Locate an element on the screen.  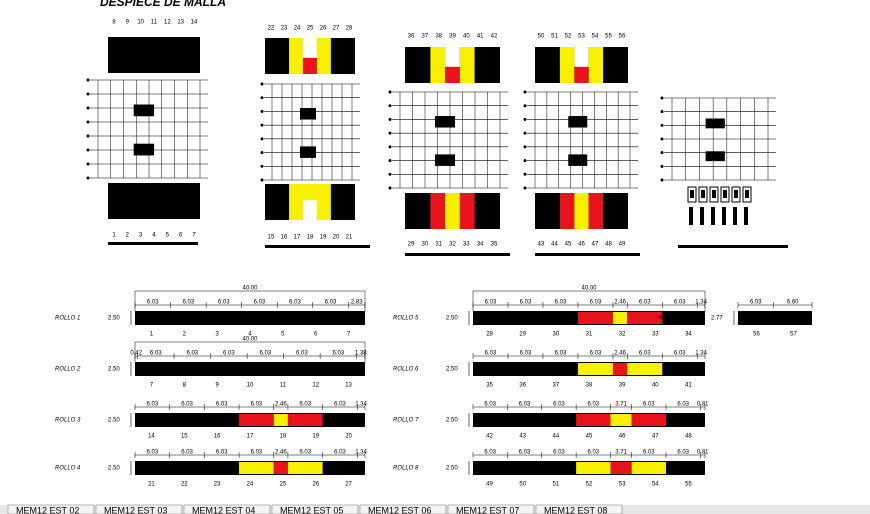
panel-number: 19 is located at coordinates (323, 238).